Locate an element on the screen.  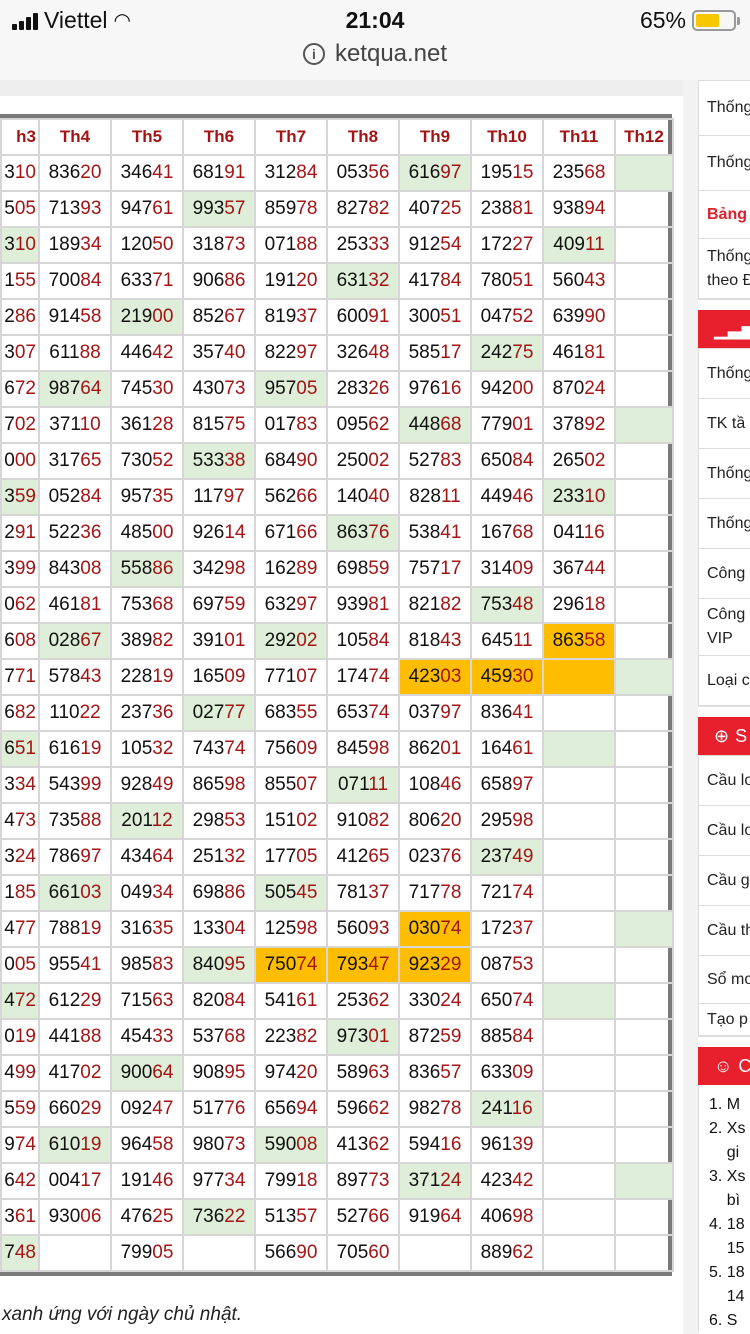
sidebar-link: TK tầ is located at coordinates (724, 424).